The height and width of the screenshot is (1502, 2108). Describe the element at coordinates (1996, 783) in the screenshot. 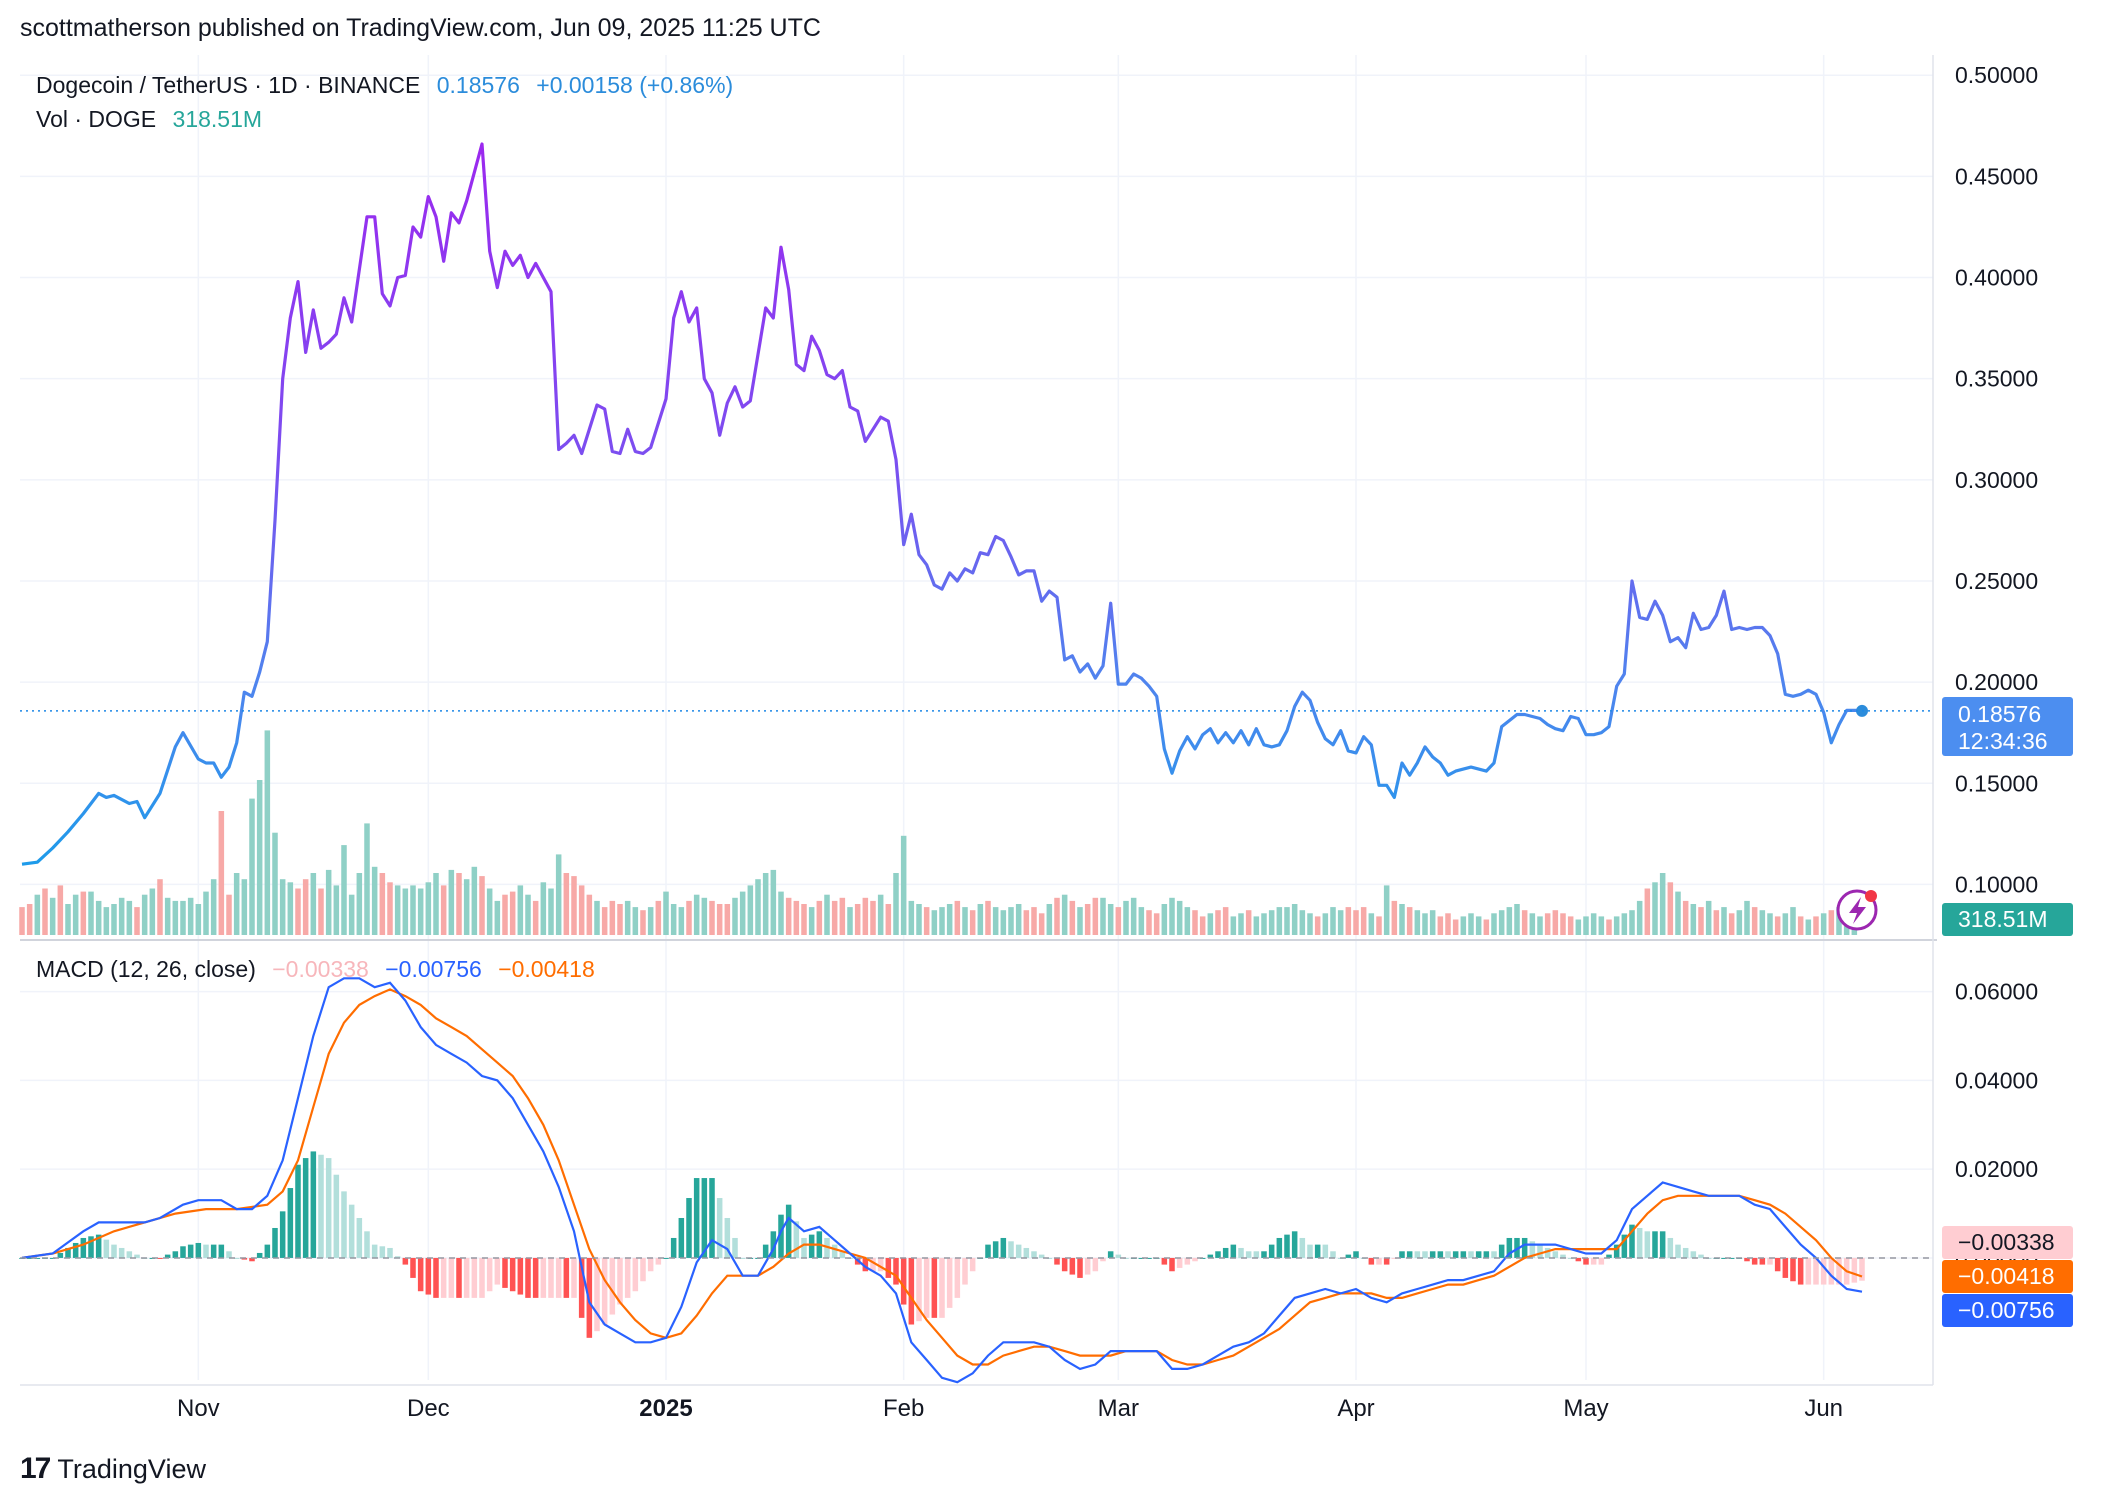

I see `price-tick-label: 0.15000` at that location.